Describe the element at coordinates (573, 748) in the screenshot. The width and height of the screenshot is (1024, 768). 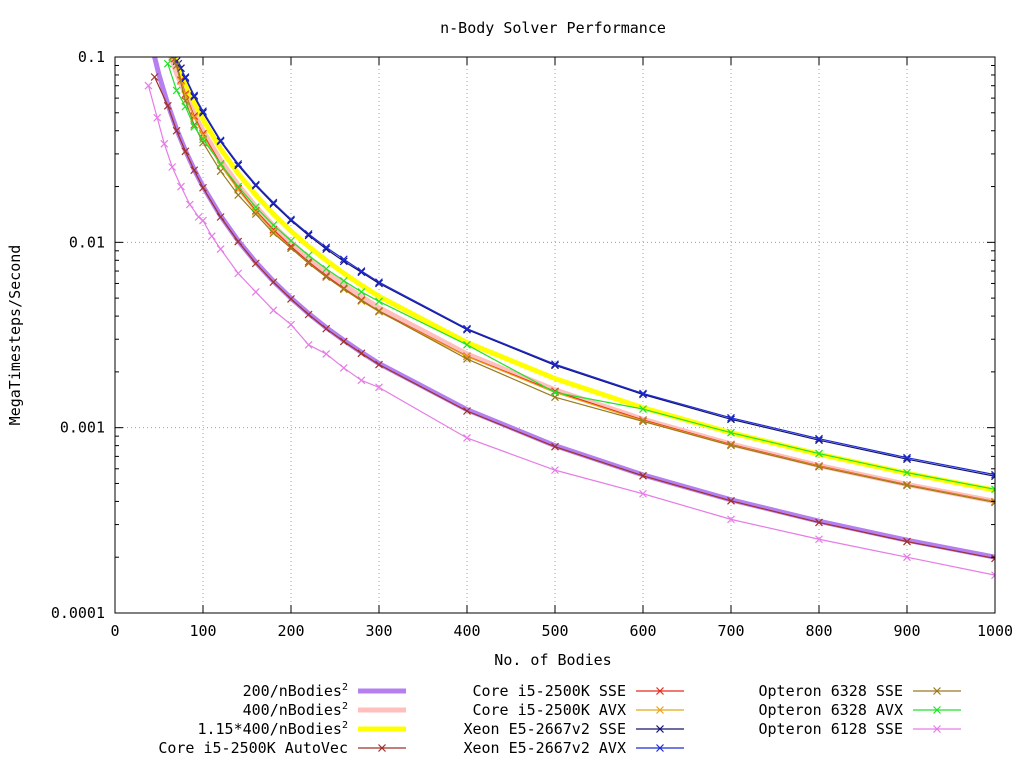
I see `legend-item-7: Xeon E5-2667v2 AVX` at that location.